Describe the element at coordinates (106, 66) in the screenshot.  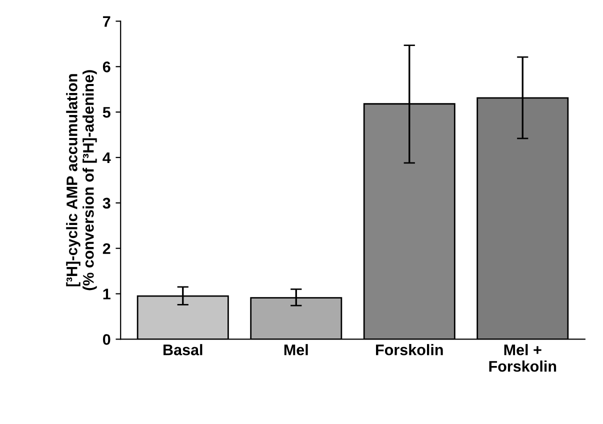
I see `y-tick-label: 6` at that location.